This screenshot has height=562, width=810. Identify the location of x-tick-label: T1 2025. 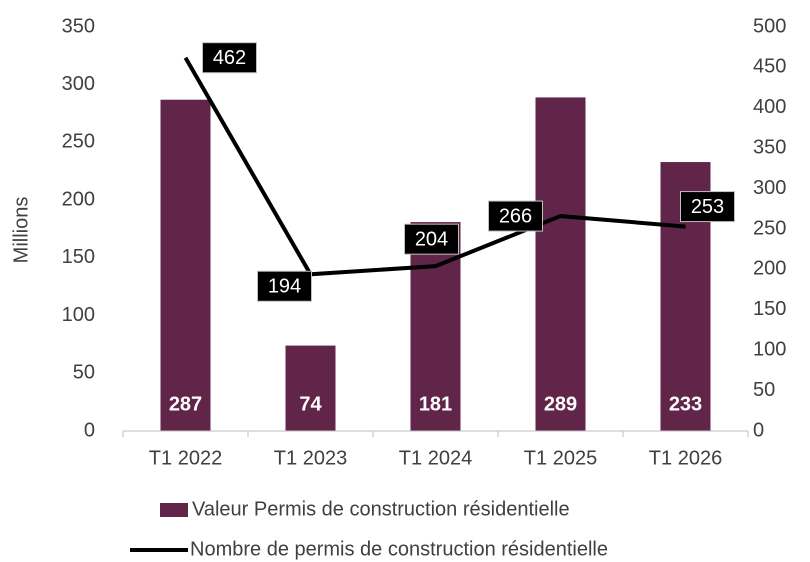
(560, 458).